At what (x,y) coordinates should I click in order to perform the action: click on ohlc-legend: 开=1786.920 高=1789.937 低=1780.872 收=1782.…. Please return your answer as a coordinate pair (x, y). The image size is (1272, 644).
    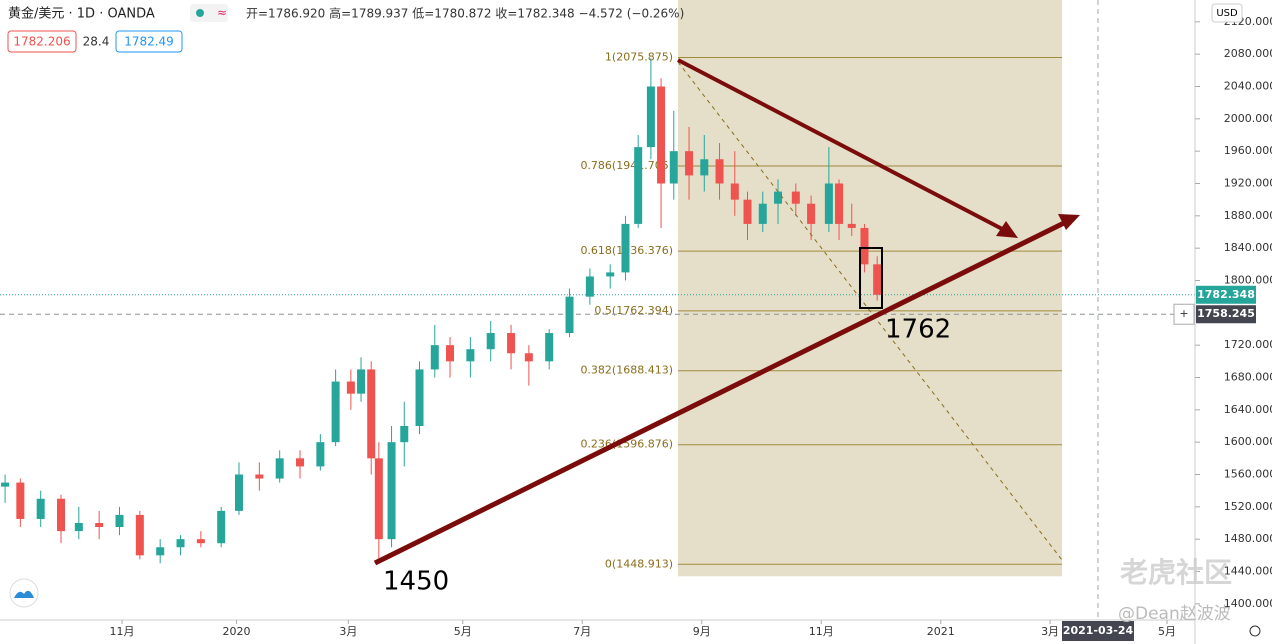
    Looking at the image, I should click on (465, 13).